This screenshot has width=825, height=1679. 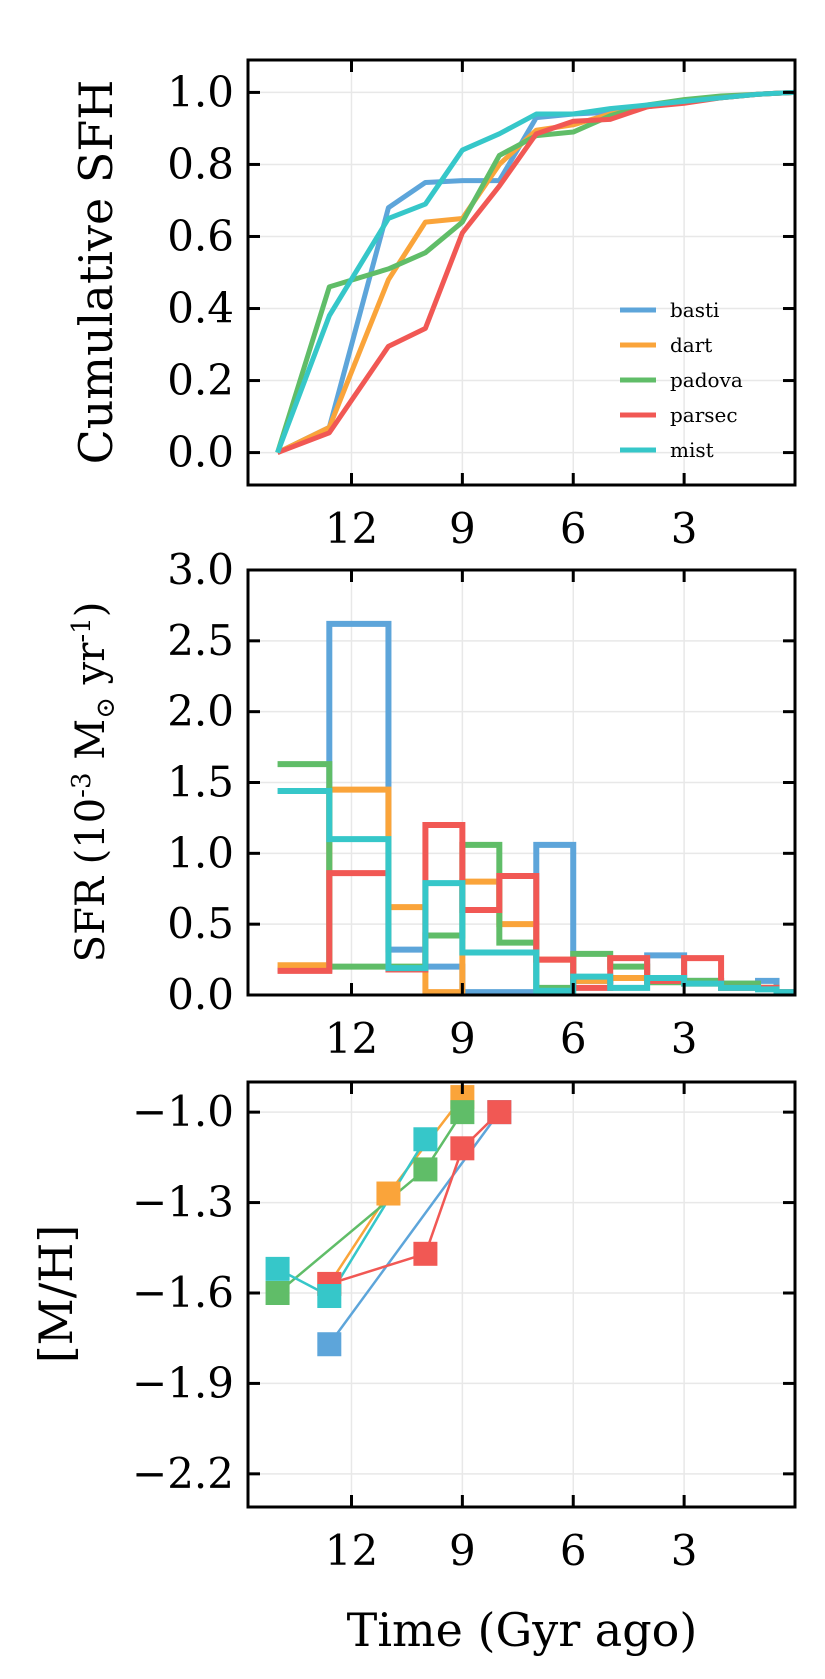 I want to click on y-tick-label: −1.3, so click(x=183, y=1202).